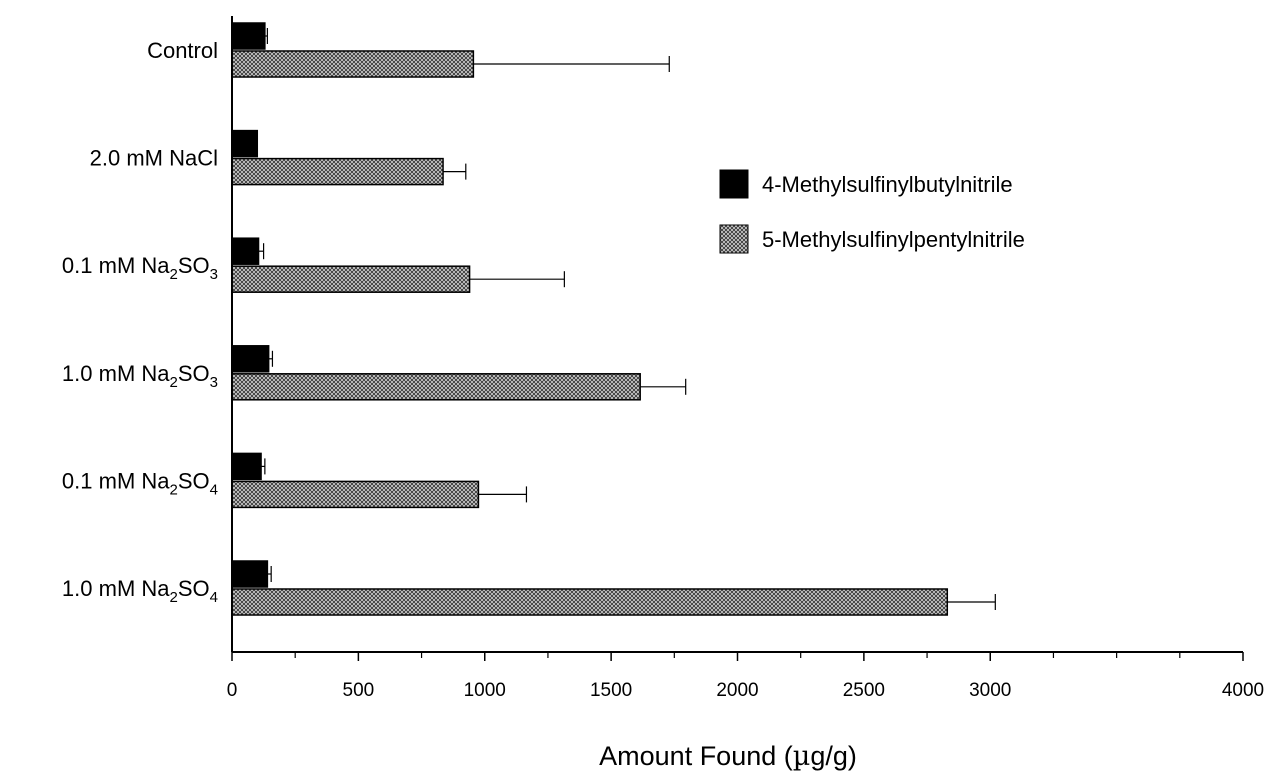  What do you see at coordinates (833, 756) in the screenshot?
I see `x-axis-title-post: g/g)` at bounding box center [833, 756].